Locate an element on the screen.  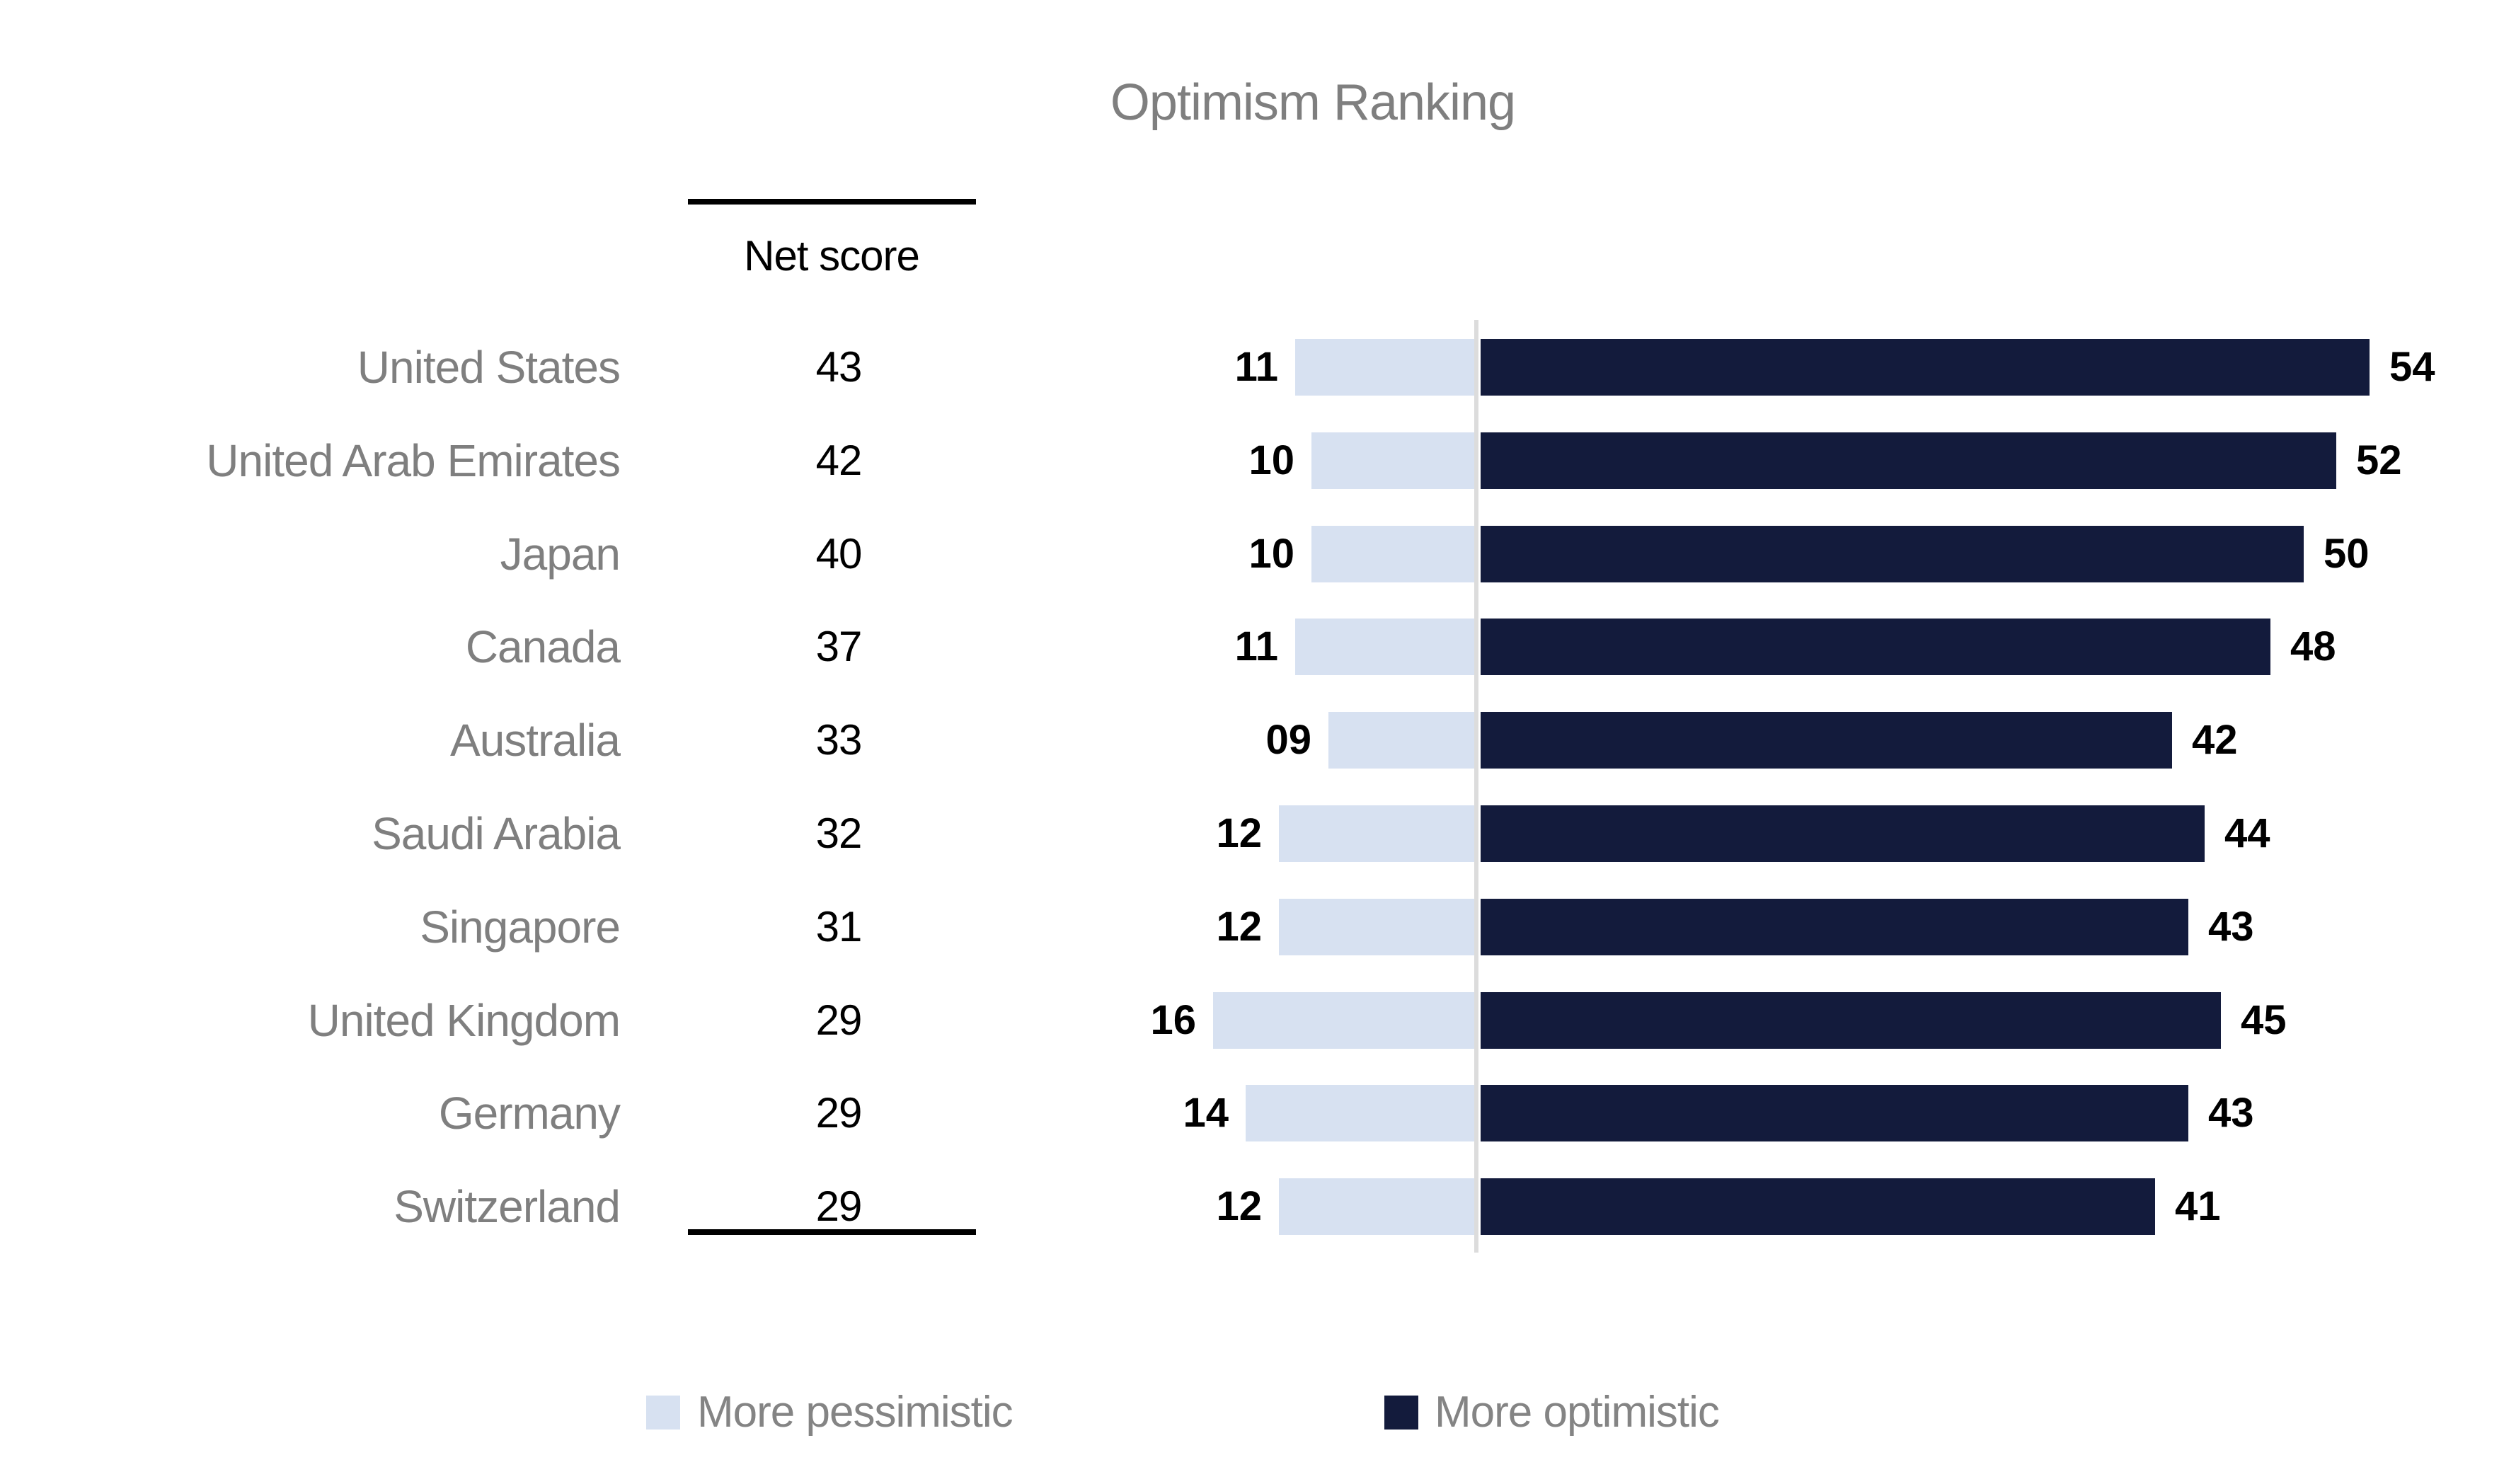
chart-row: Switzerland 29 12 41 is located at coordinates (1252, 1206).